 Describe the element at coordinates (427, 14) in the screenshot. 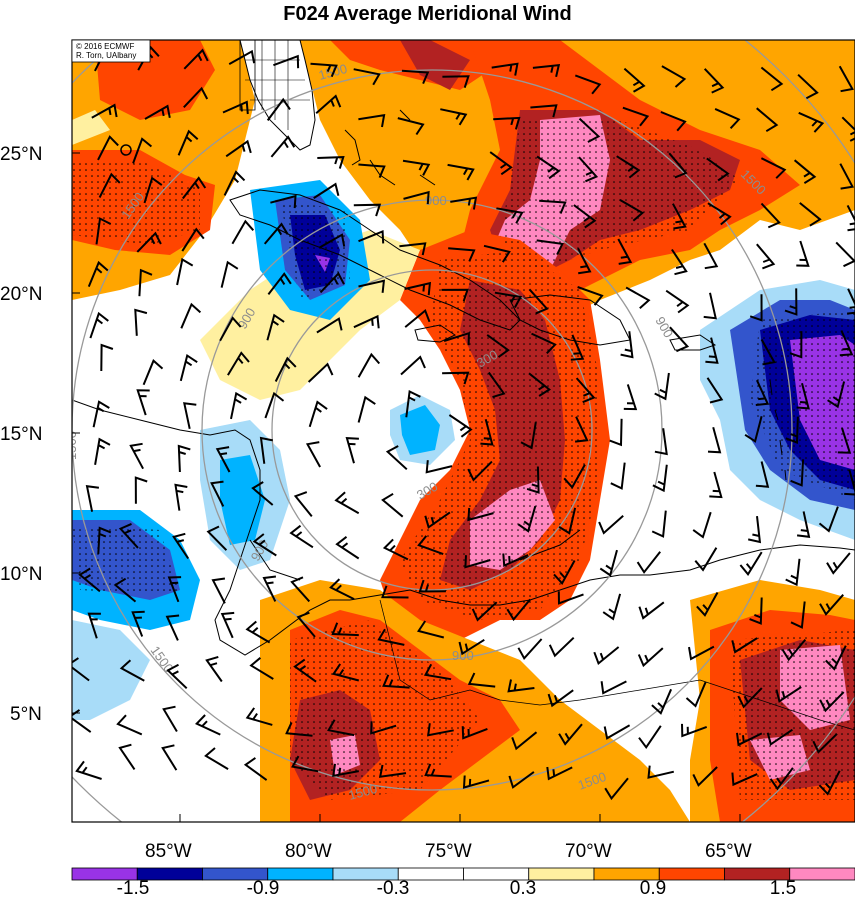

I see `map-title: F024 Average Meridional Wind` at that location.